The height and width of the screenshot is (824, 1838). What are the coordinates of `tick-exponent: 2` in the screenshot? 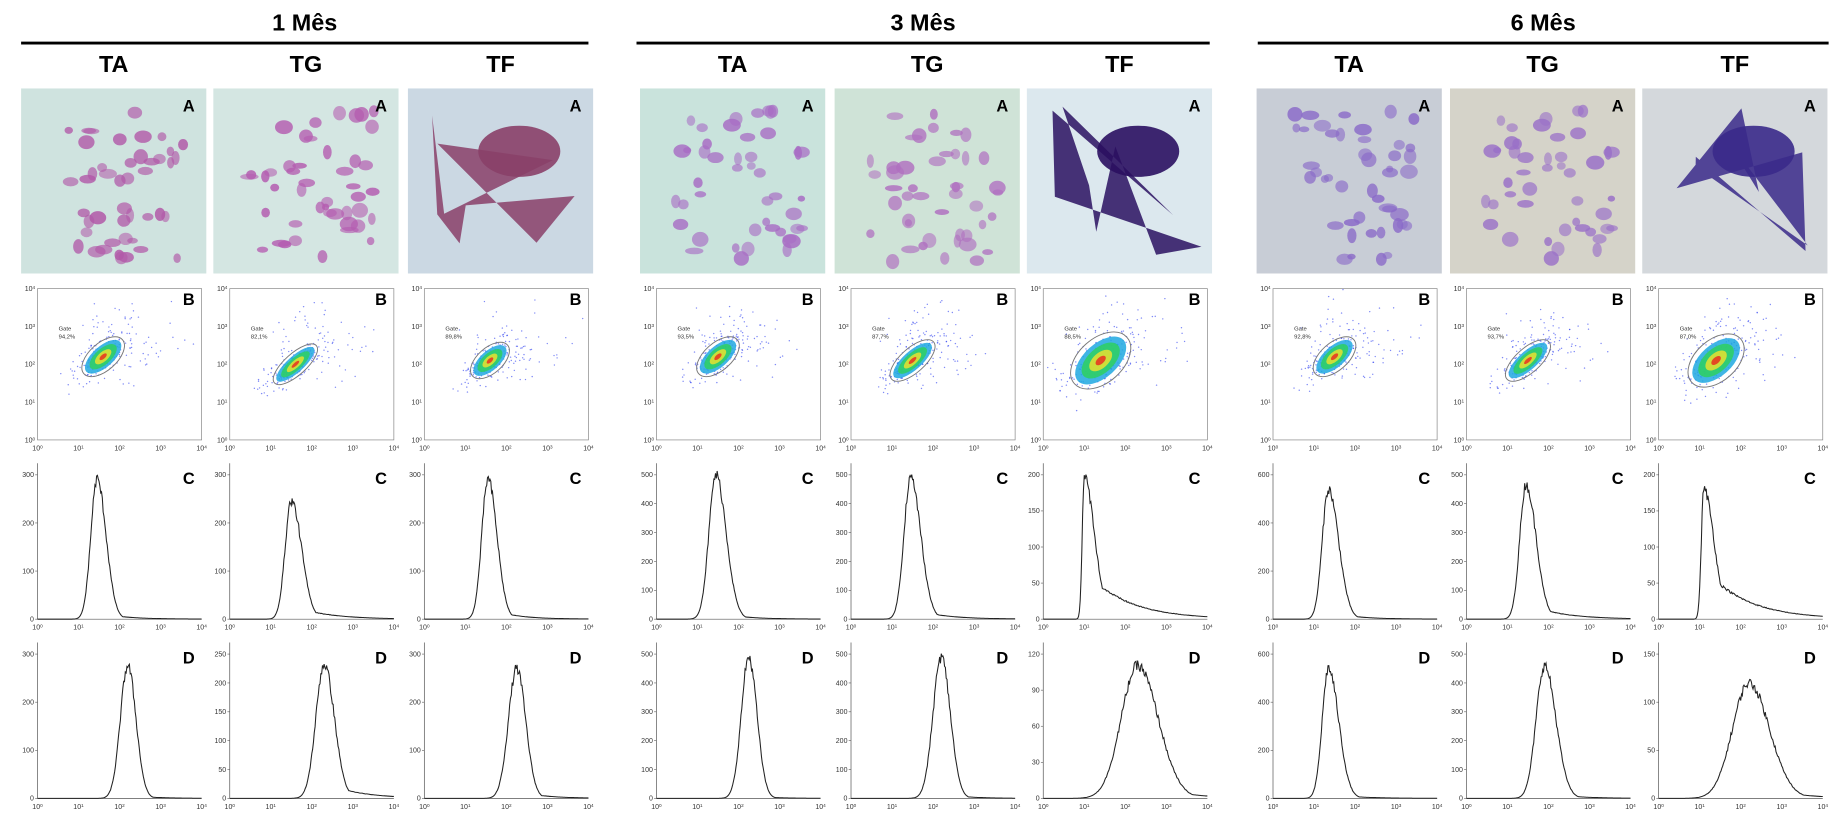 It's located at (937, 446).